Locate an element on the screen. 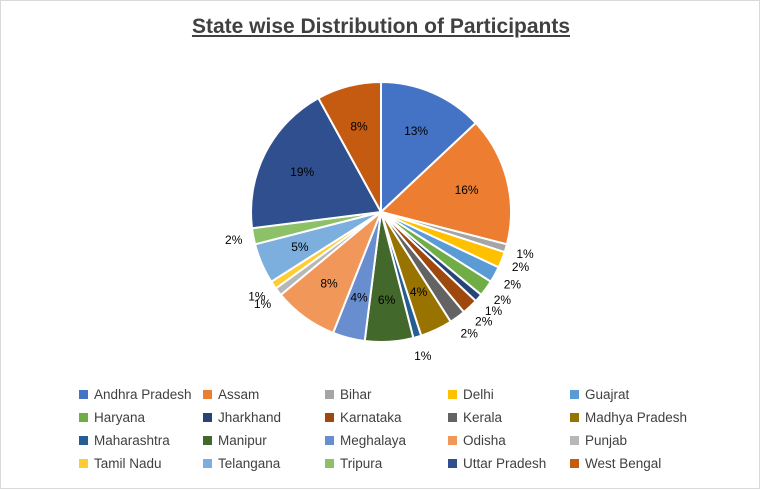  legend-item-kerala: Kerala is located at coordinates (475, 417).